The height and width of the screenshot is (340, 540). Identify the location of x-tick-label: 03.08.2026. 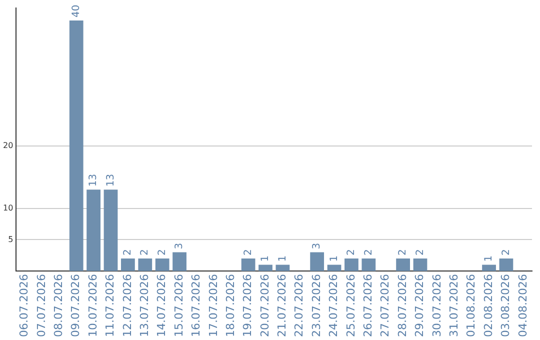
(505, 306).